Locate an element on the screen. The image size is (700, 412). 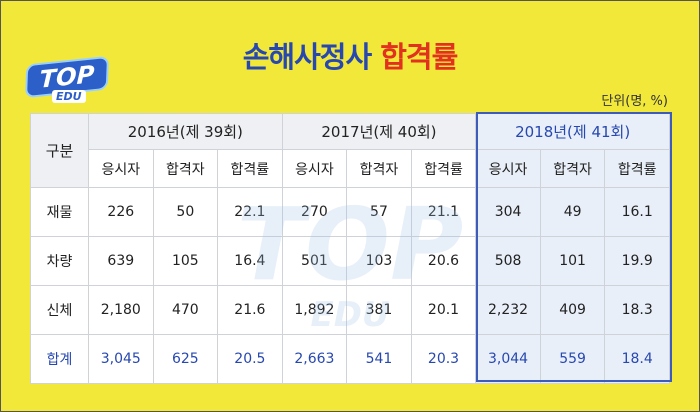
data-row: 재물 226 50 22.1 270 57 21.1 304 49 16.1 is located at coordinates (350, 212).